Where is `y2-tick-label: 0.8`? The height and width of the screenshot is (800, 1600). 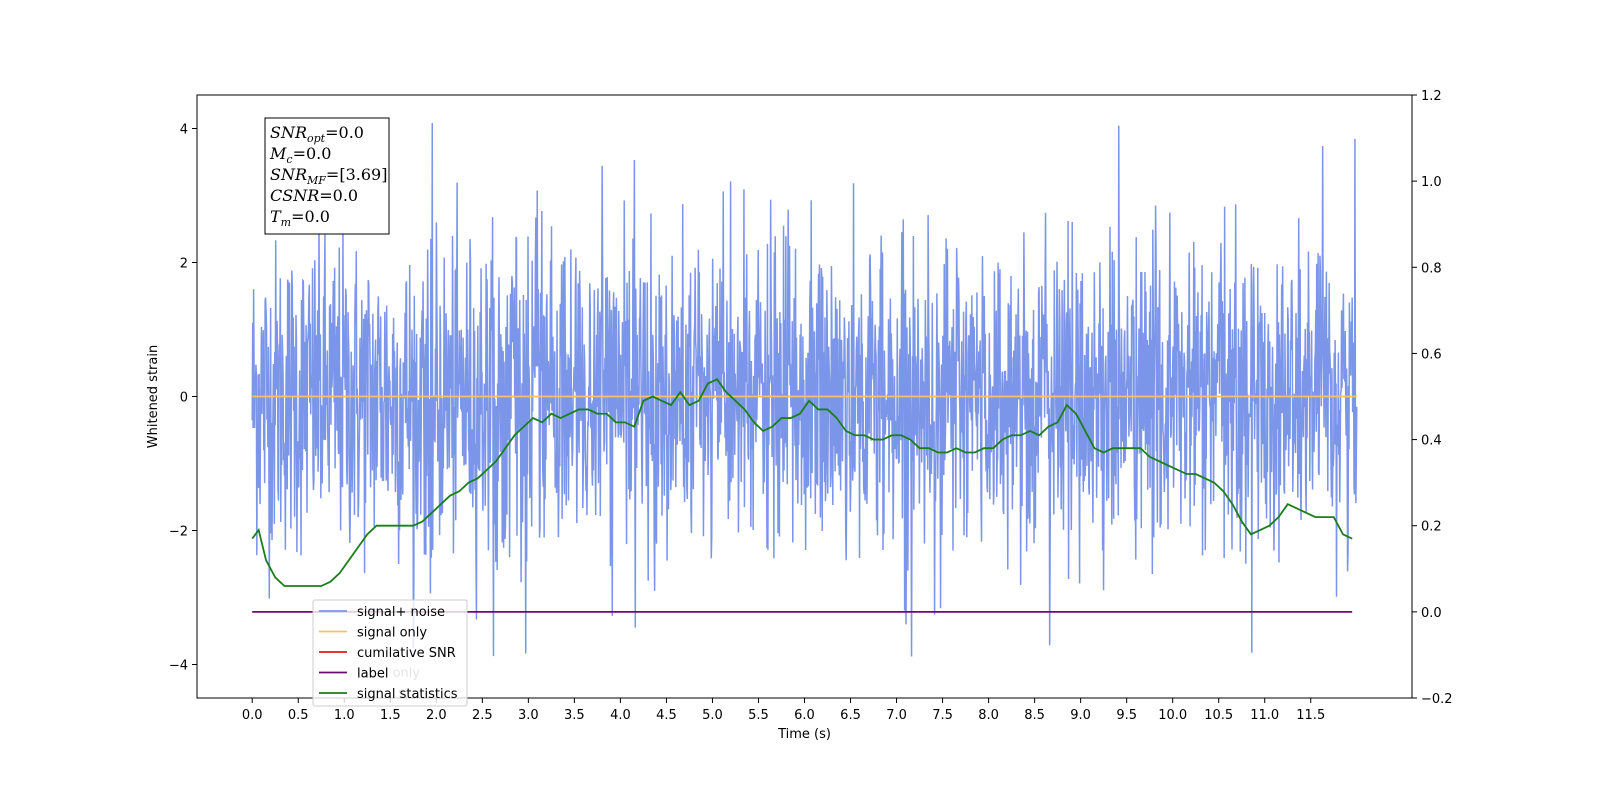
y2-tick-label: 0.8 is located at coordinates (1431, 268).